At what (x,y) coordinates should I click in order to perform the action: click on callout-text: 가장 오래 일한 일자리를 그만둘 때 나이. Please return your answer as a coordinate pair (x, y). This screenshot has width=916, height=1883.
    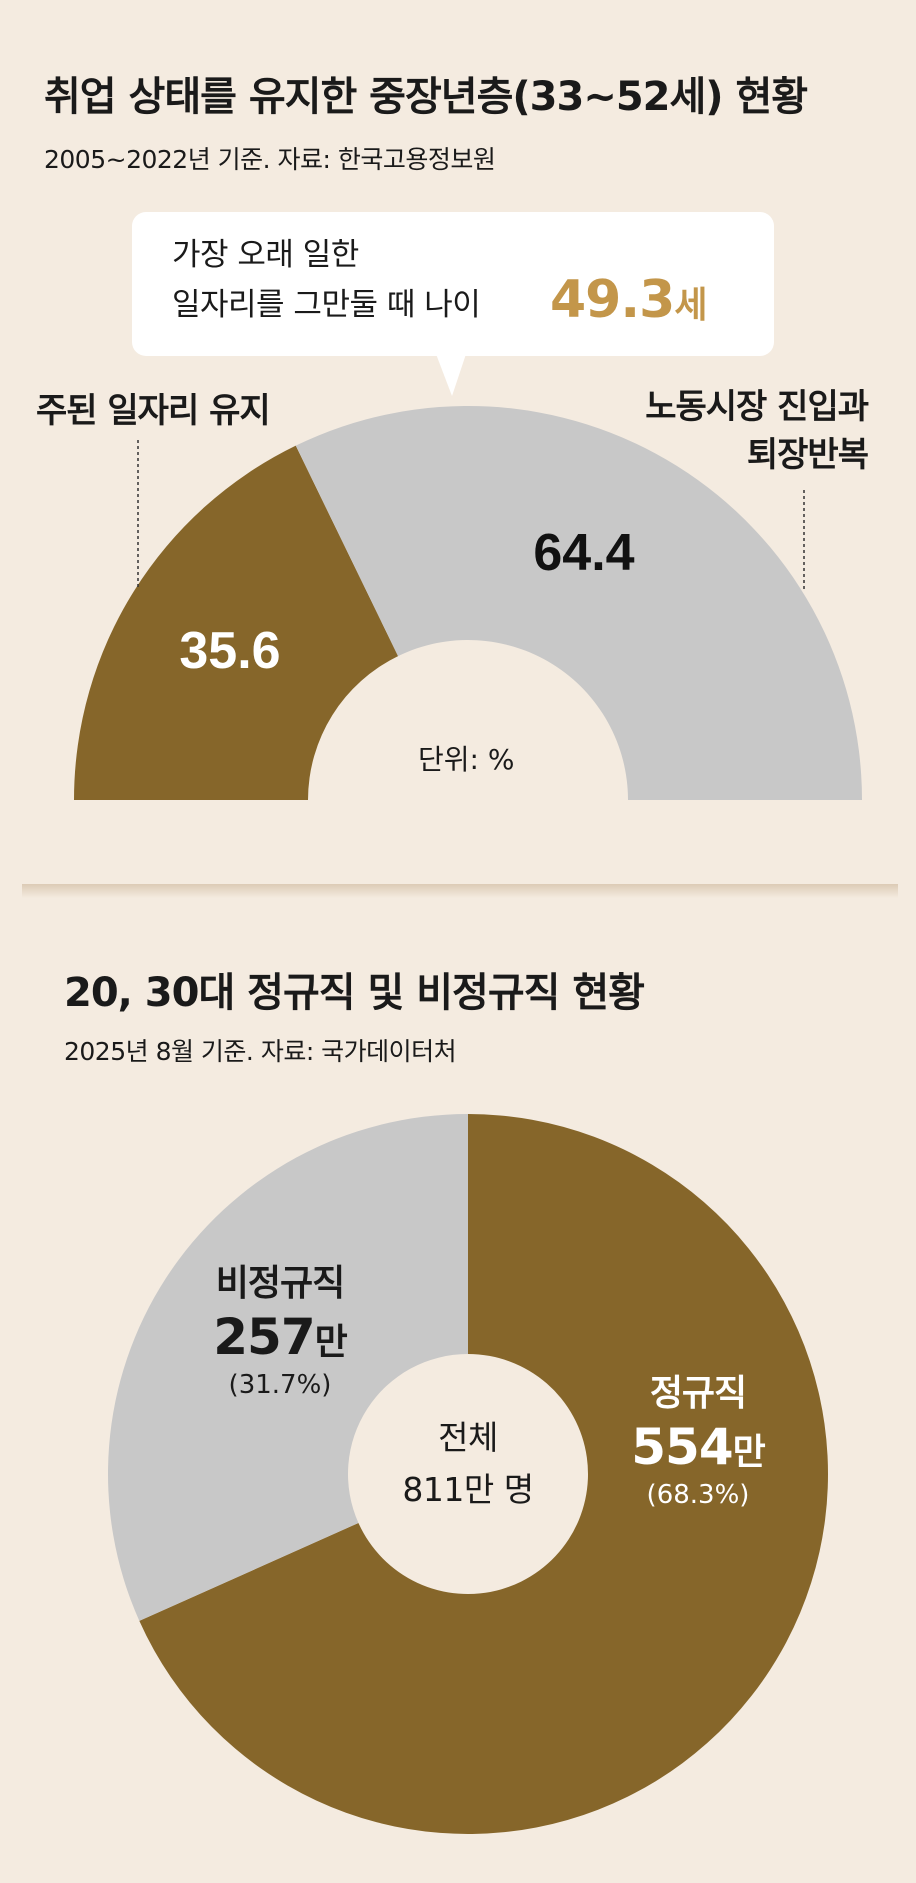
    Looking at the image, I should click on (326, 280).